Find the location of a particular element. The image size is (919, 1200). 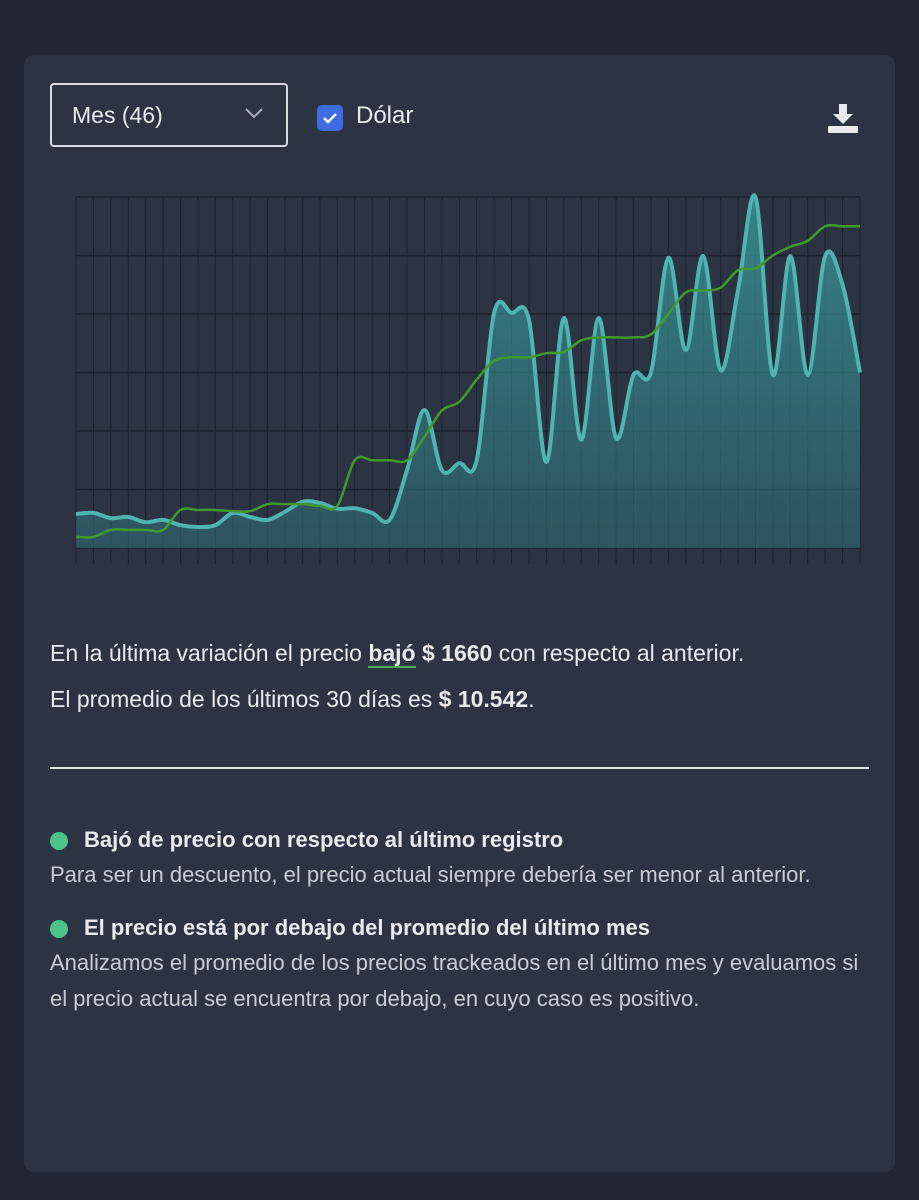

chevron is located at coordinates (254, 113).